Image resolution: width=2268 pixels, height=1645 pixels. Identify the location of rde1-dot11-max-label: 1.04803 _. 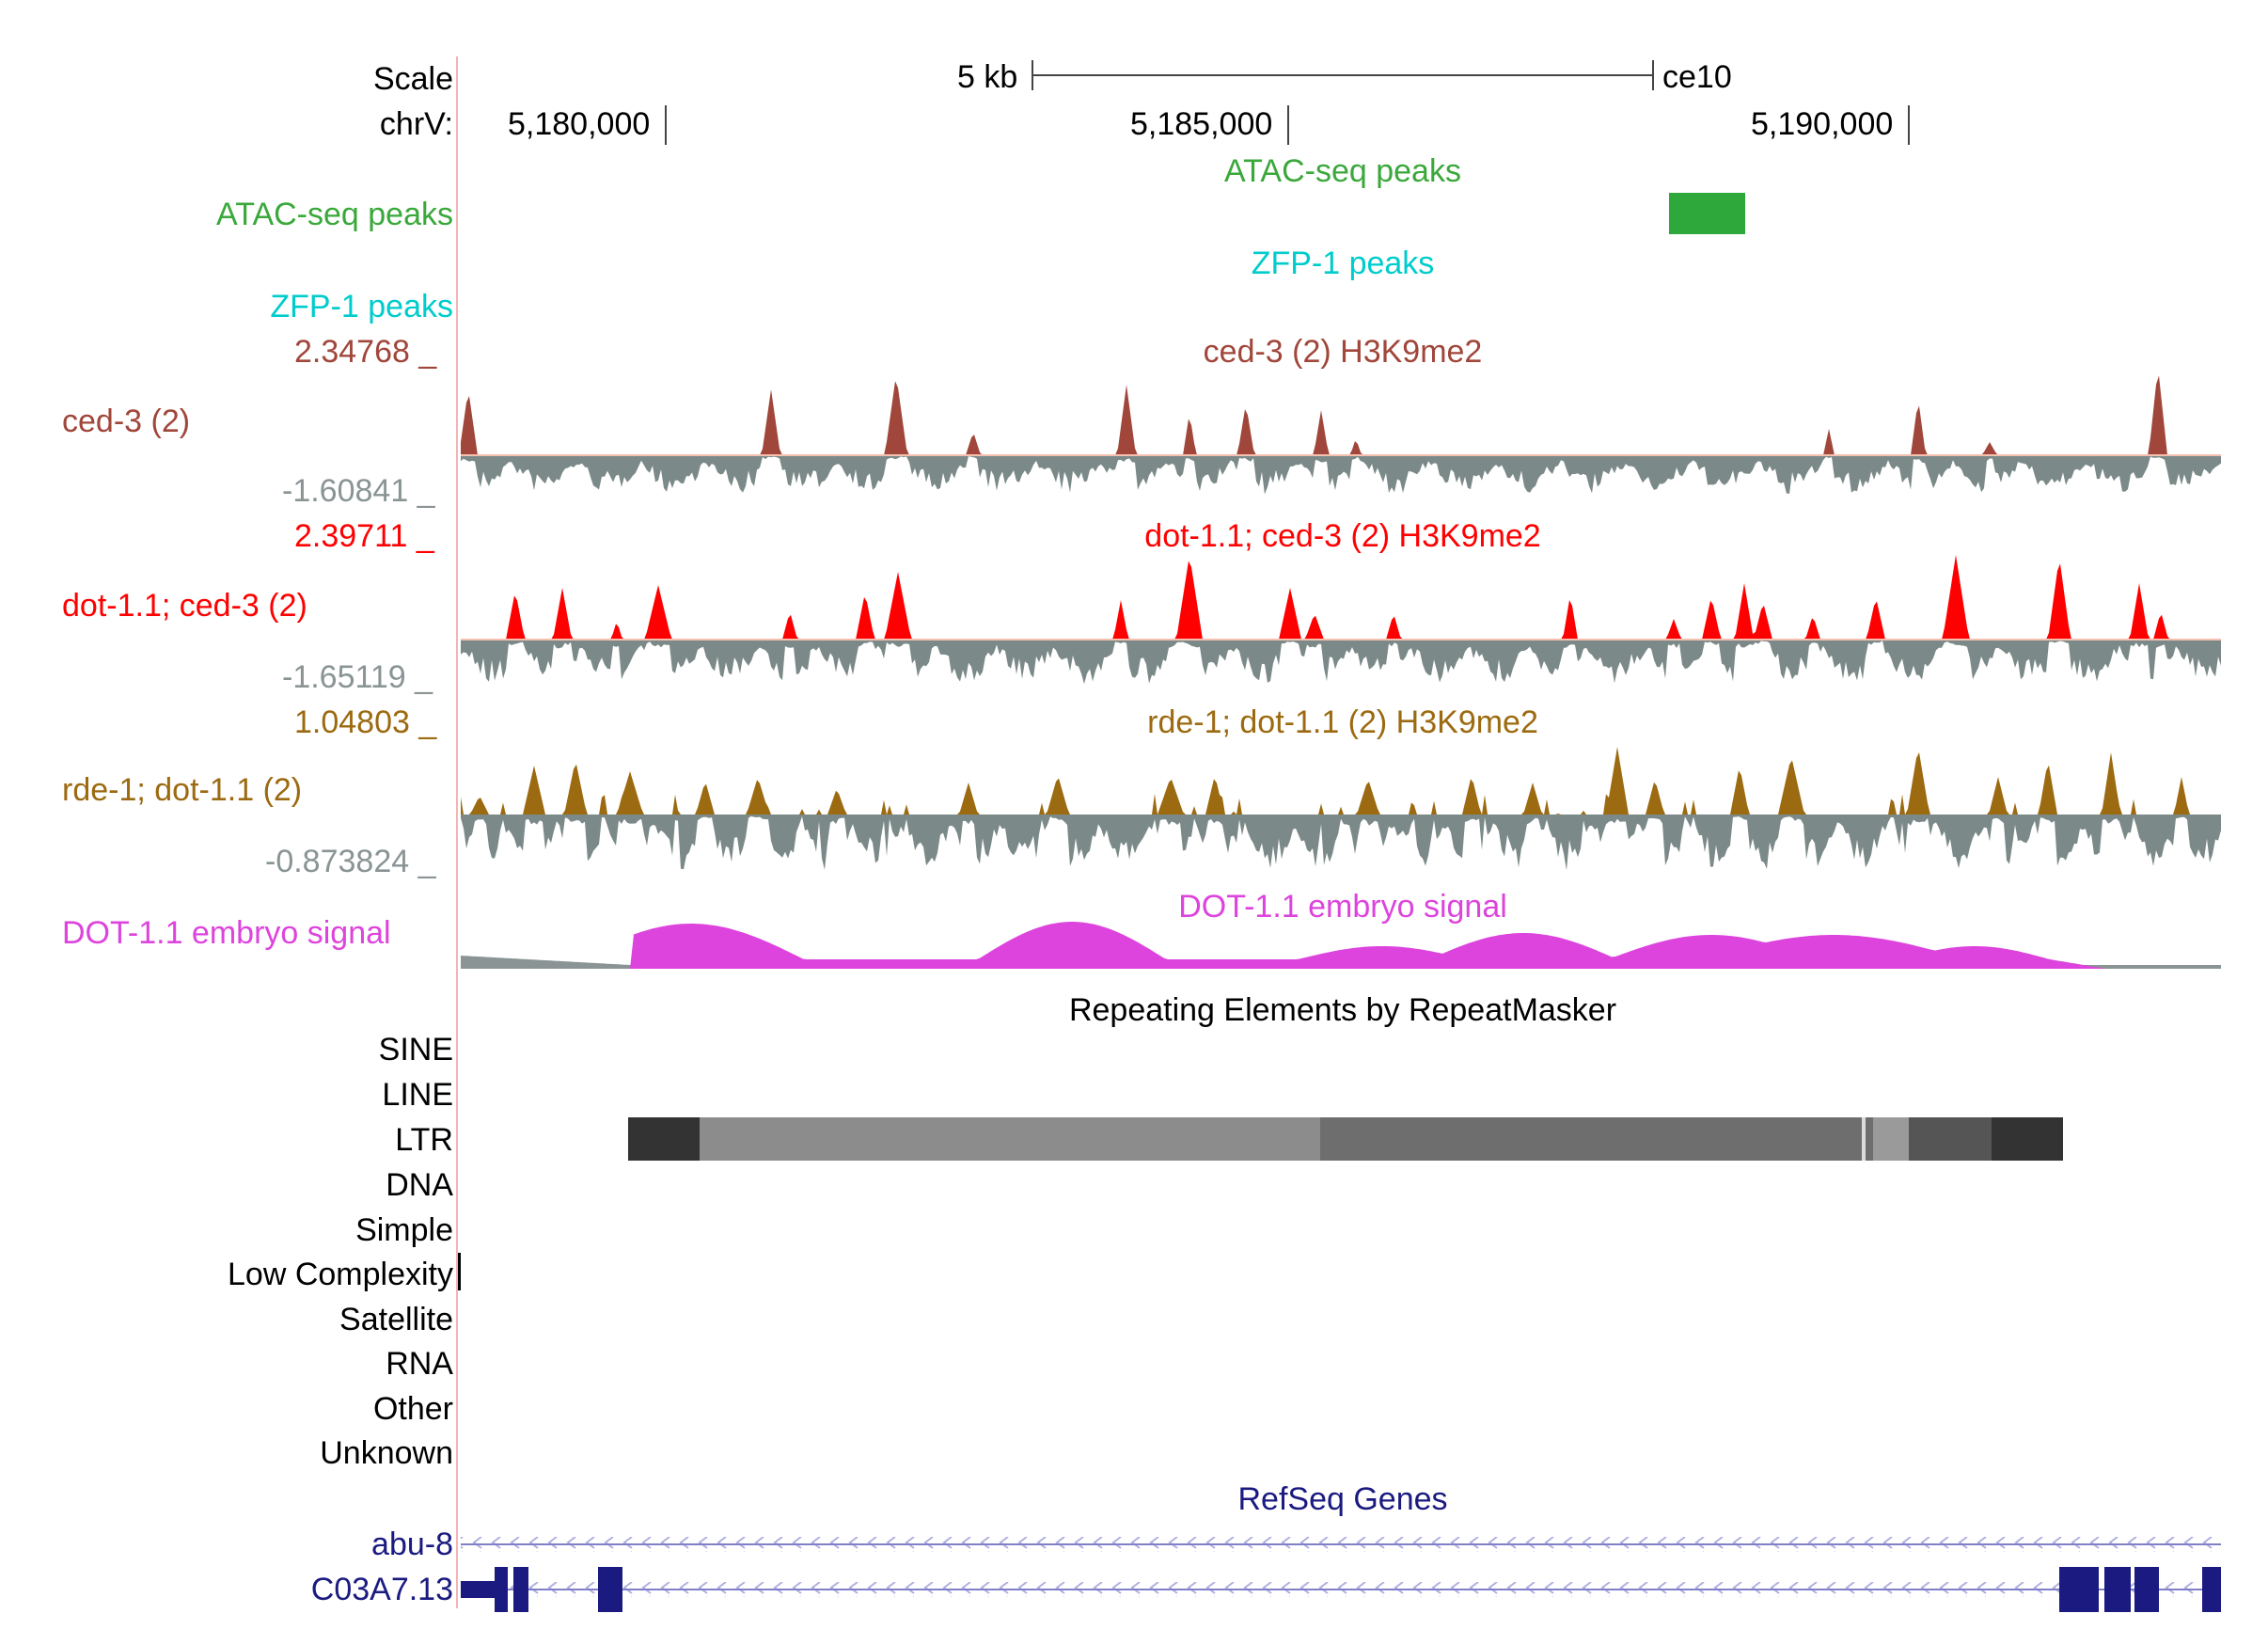
(366, 722).